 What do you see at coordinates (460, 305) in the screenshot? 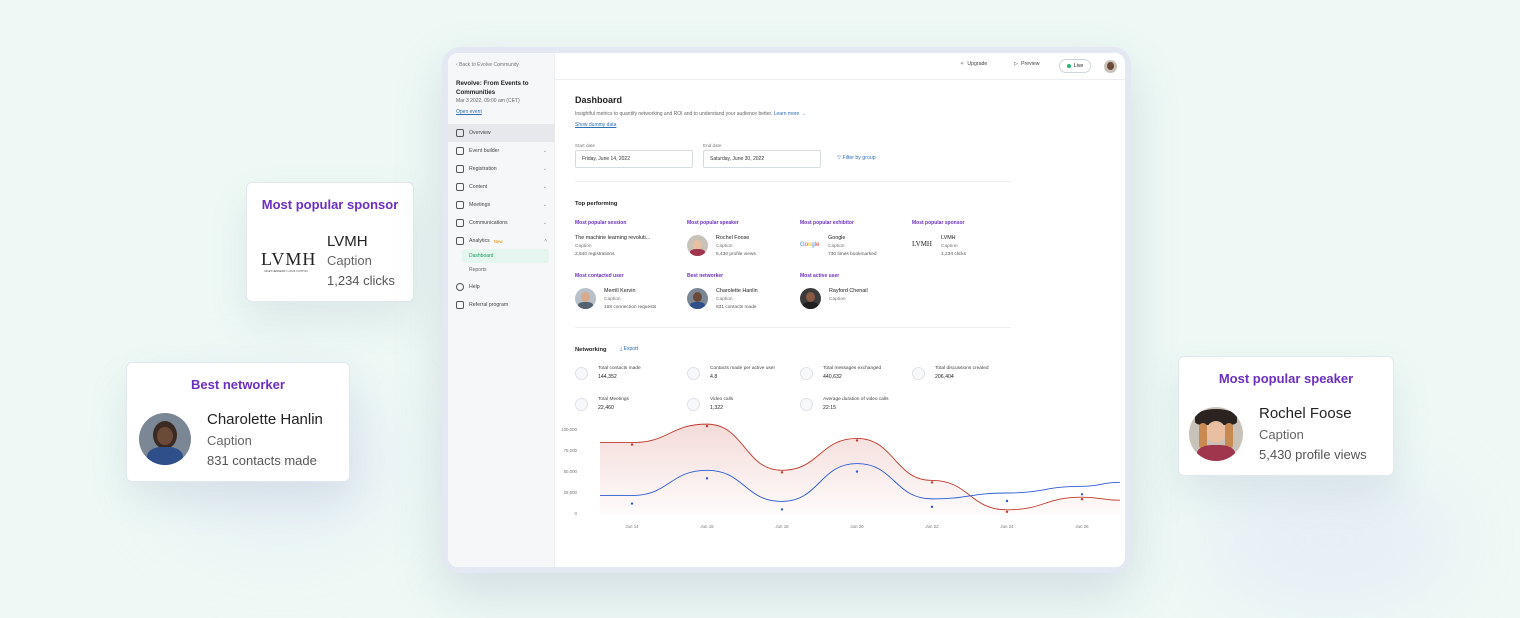
I see `gift-icon` at bounding box center [460, 305].